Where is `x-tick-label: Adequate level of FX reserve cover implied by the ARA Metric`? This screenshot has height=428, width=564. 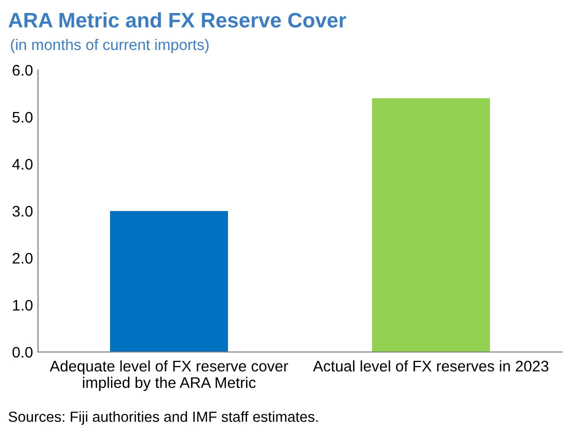 x-tick-label: Adequate level of FX reserve cover implied by the ARA Metric is located at coordinates (169, 376).